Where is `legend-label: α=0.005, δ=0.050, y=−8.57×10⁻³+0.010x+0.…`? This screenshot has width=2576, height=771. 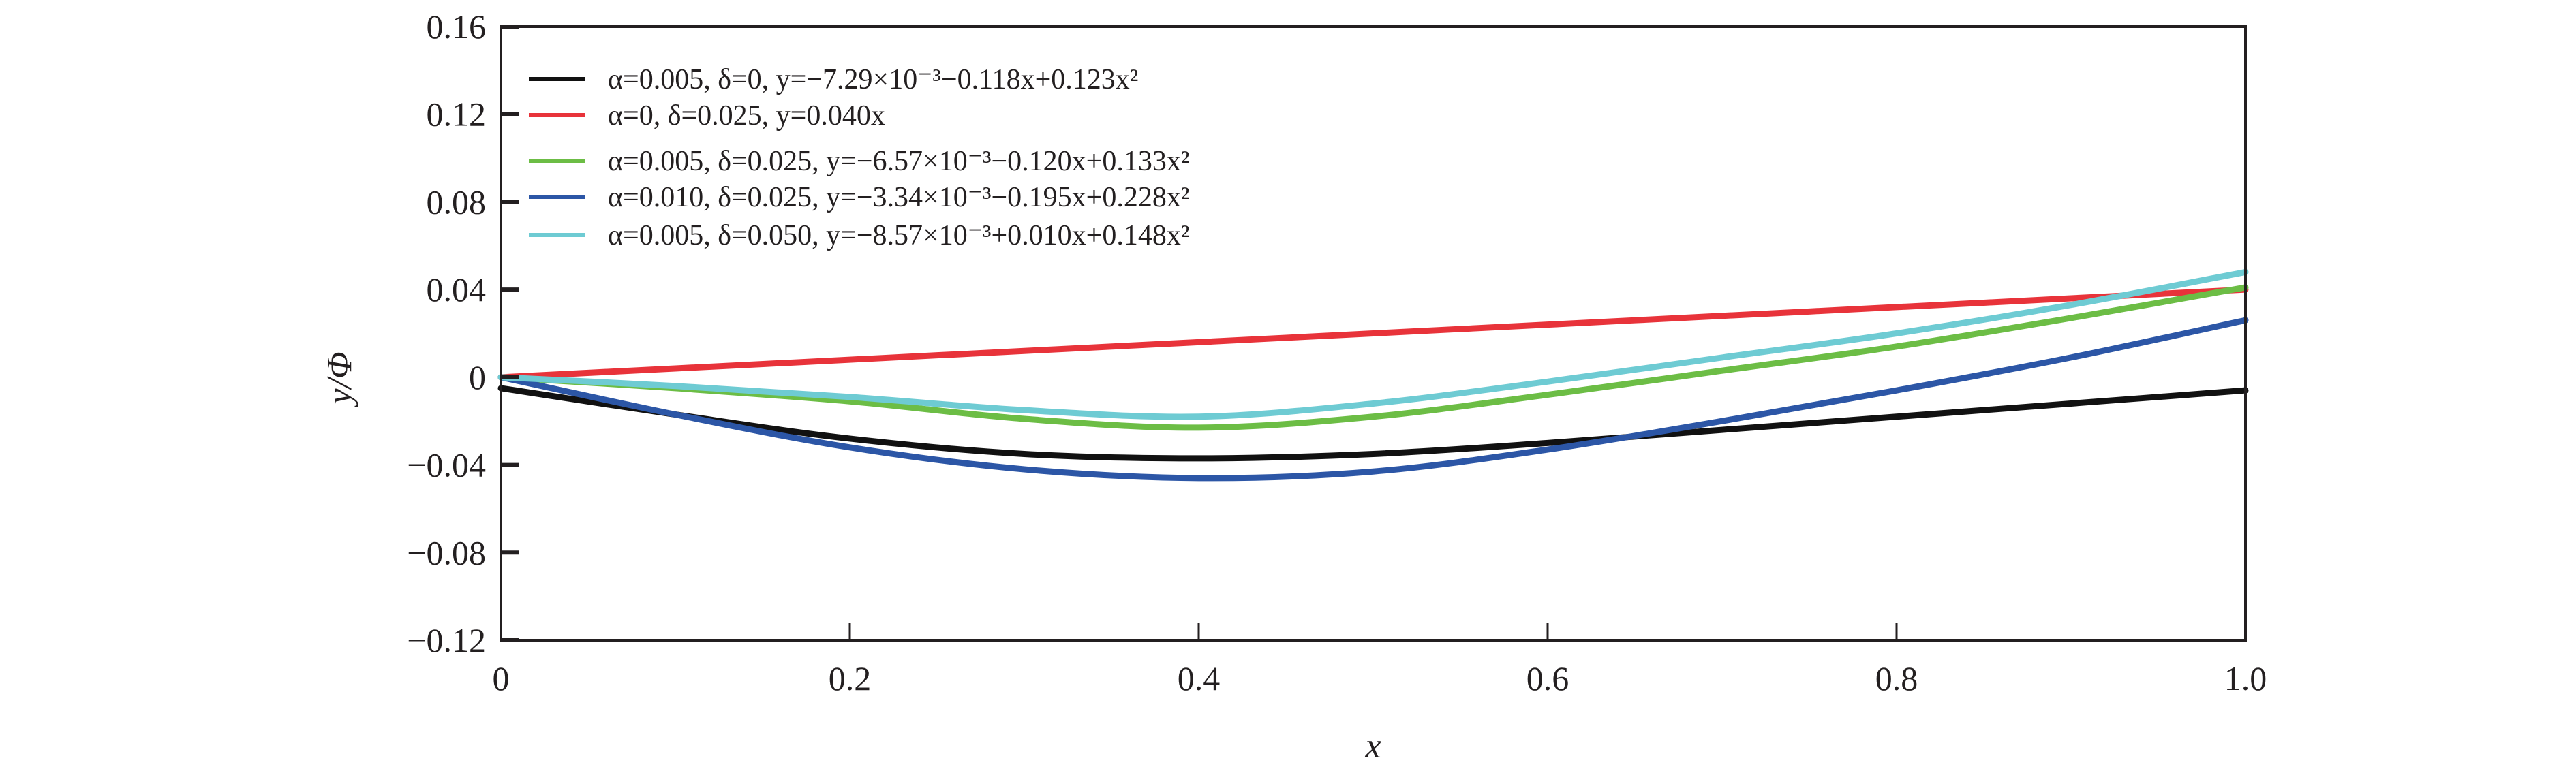
legend-label: α=0.005, δ=0.050, y=−8.57×10⁻³+0.010x+0.… is located at coordinates (898, 235).